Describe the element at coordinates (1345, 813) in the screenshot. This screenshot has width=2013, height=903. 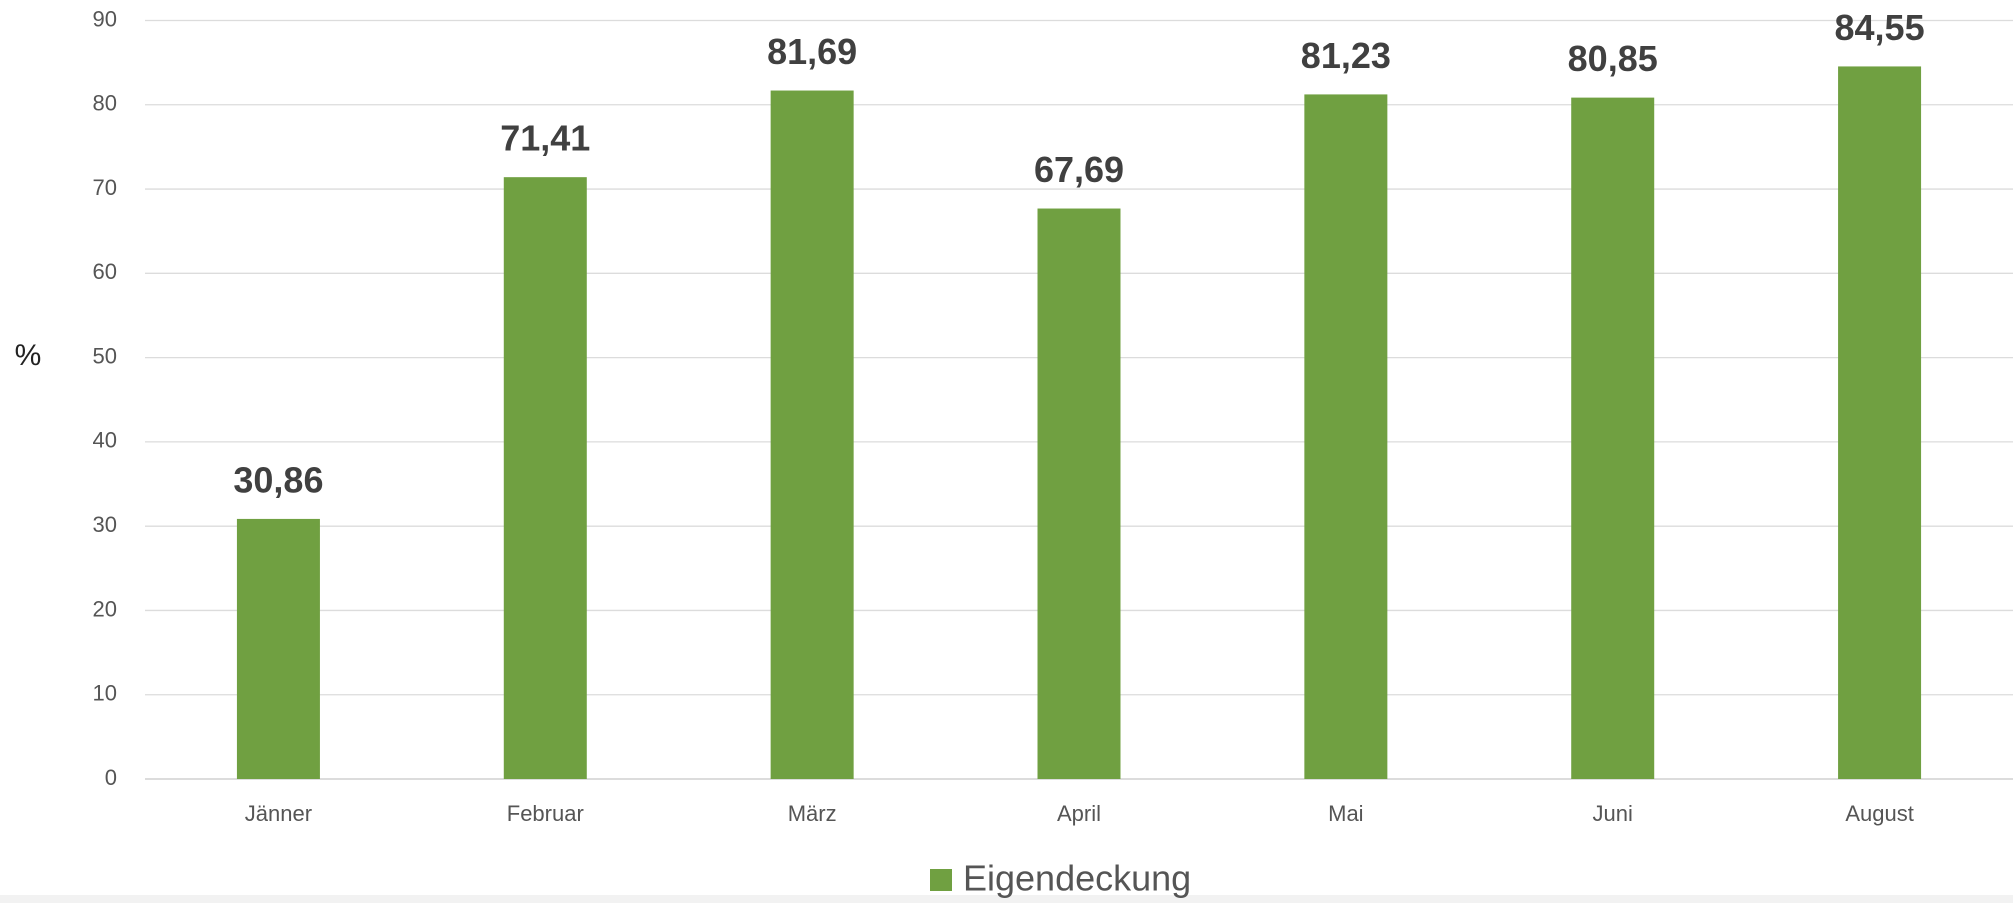
I see `x-tick-label: Mai` at that location.